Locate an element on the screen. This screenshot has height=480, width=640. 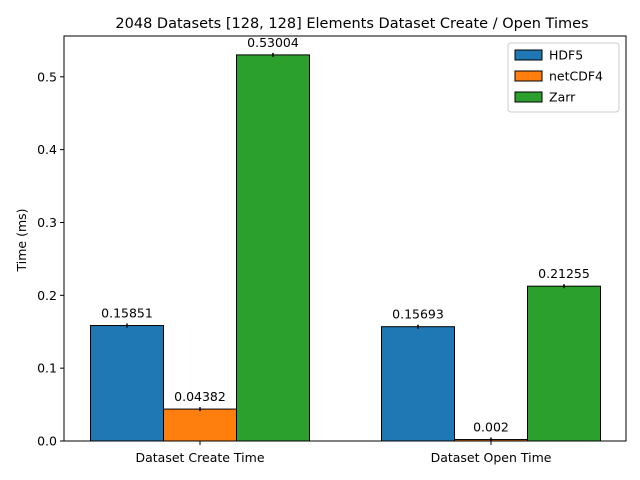
y-tick-label: 0.0 is located at coordinates (47, 441).